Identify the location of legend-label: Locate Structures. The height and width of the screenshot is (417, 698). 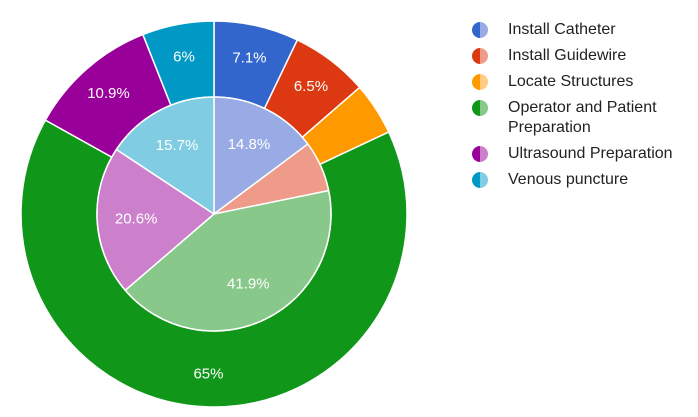
(571, 81).